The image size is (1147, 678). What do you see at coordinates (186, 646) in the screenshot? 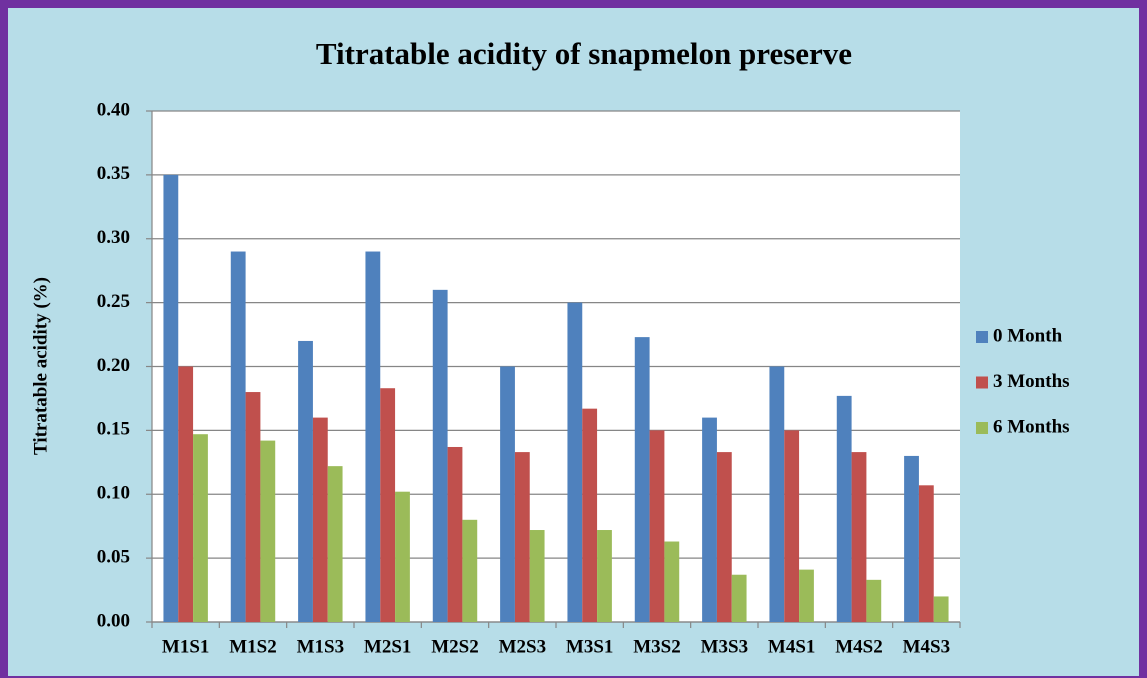
I see `x-tick-label: M1S1` at bounding box center [186, 646].